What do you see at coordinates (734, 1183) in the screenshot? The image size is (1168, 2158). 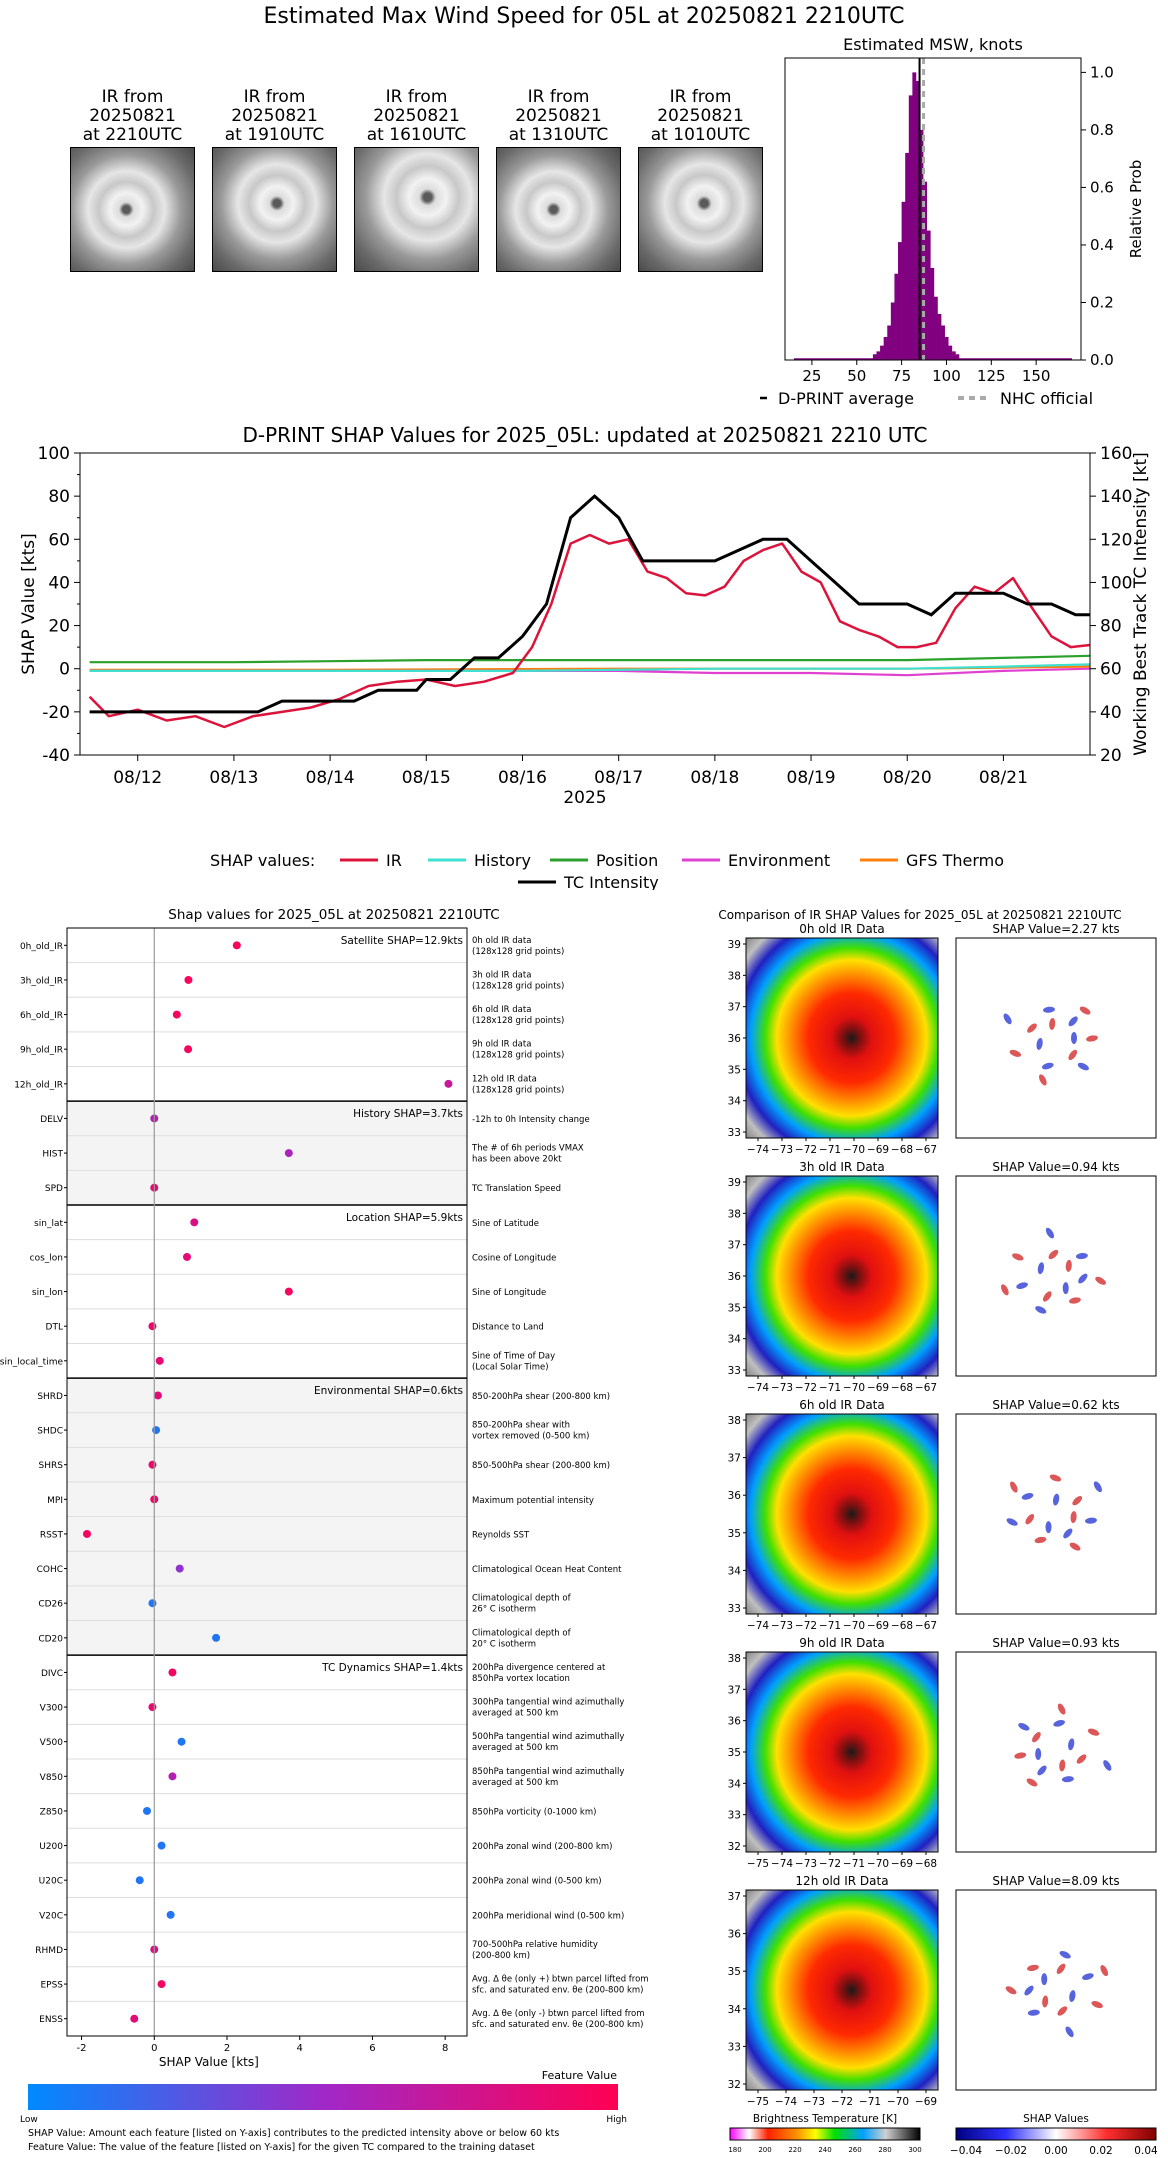 I see `ir-ytick-label: 39` at bounding box center [734, 1183].